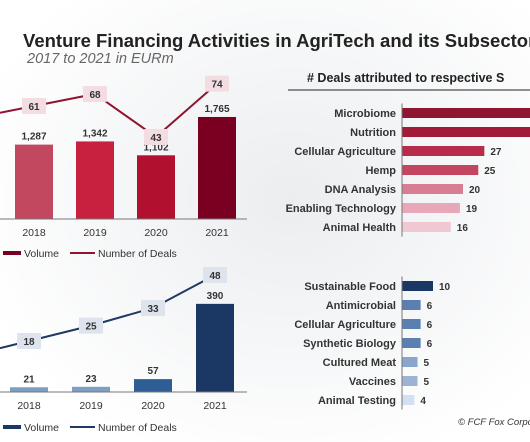 The height and width of the screenshot is (442, 530). What do you see at coordinates (34, 181) in the screenshot?
I see `top-volume-bar-2018` at bounding box center [34, 181].